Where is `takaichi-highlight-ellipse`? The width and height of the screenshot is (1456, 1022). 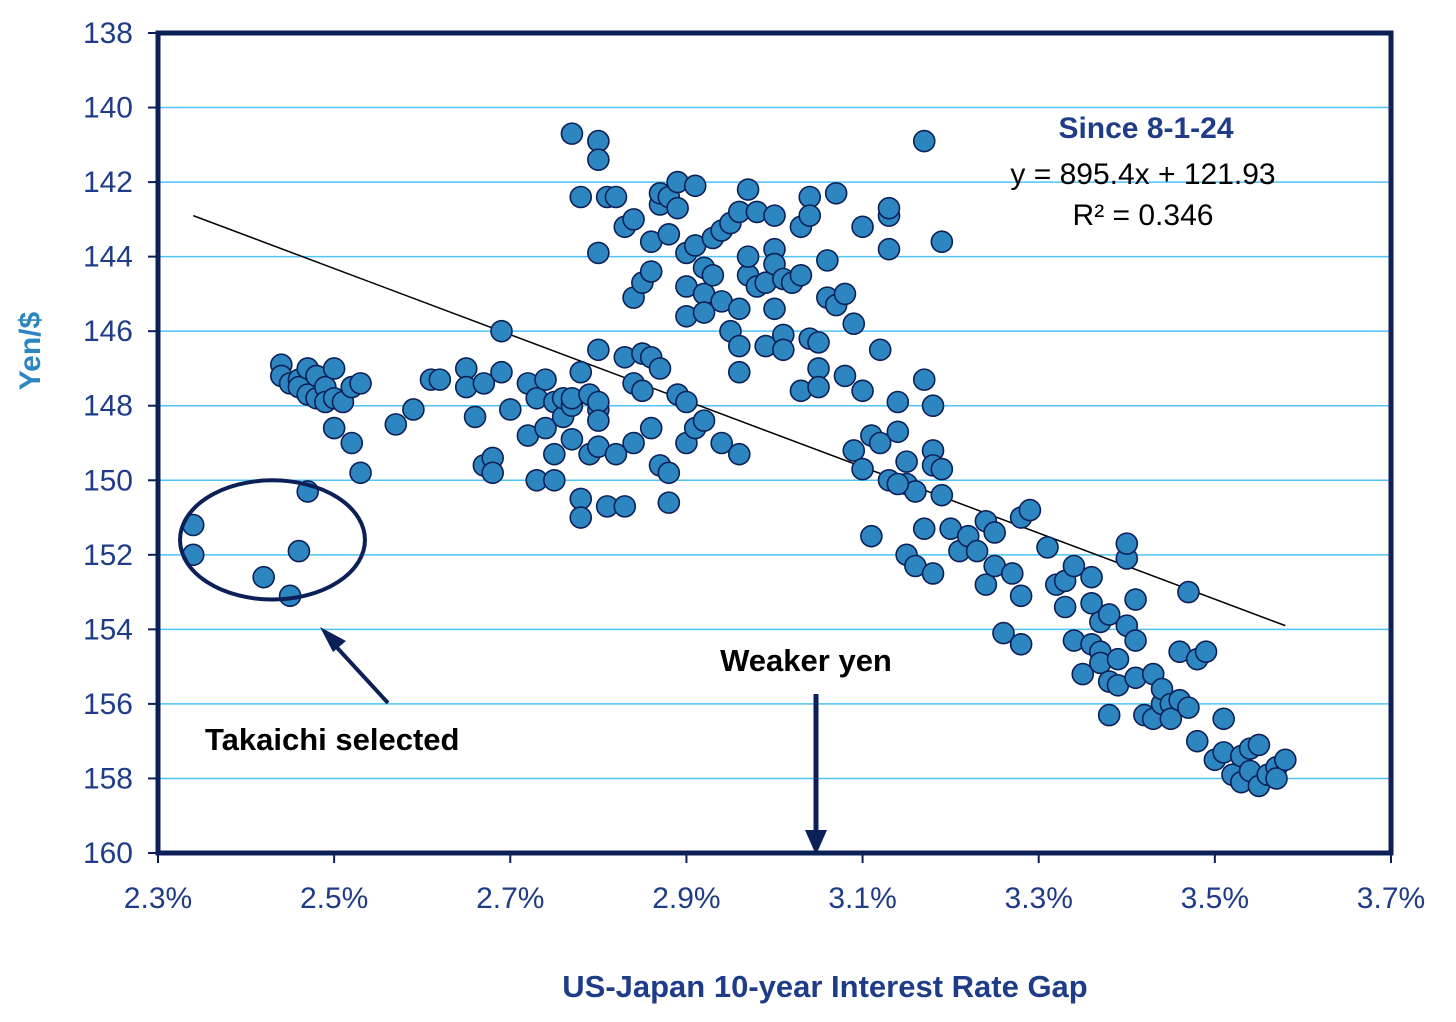
takaichi-highlight-ellipse is located at coordinates (272, 540).